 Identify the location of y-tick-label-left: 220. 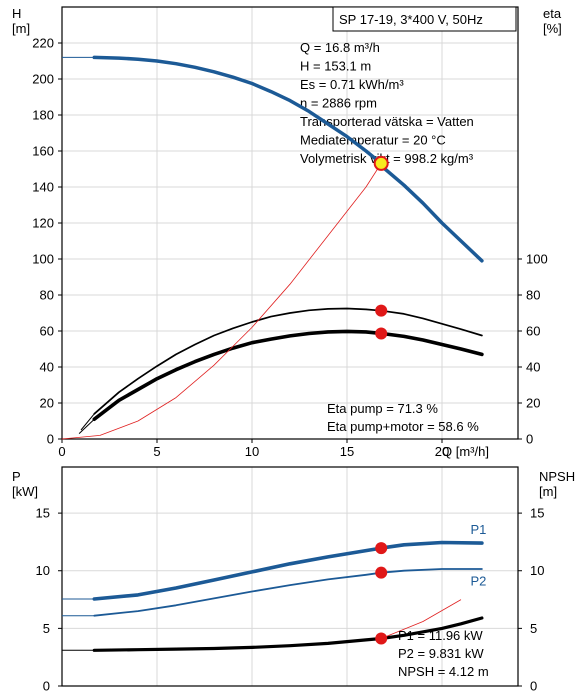
(43, 43).